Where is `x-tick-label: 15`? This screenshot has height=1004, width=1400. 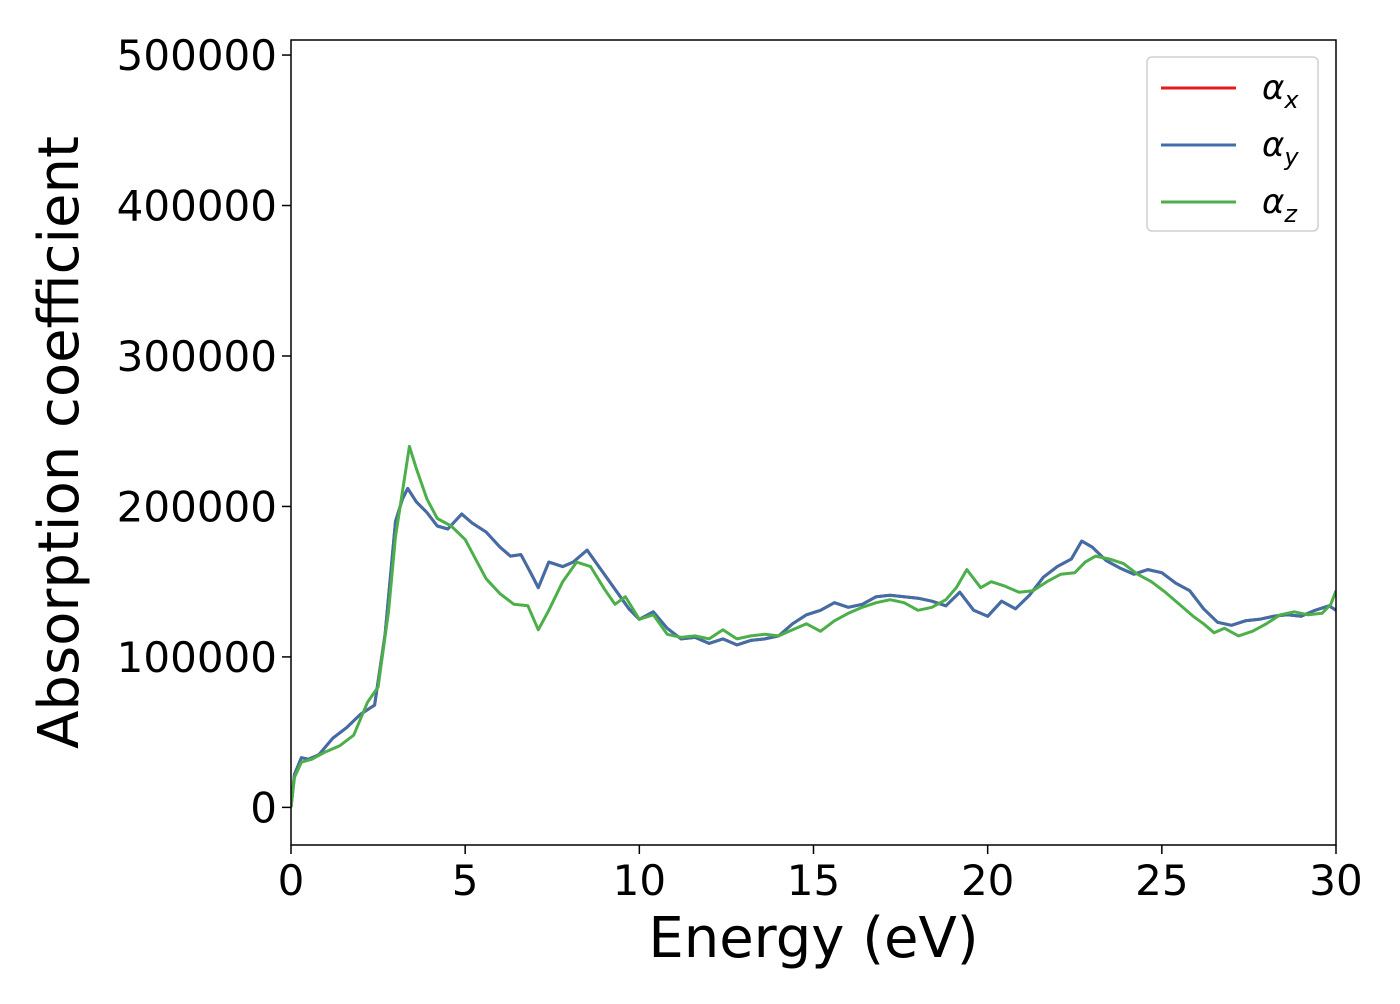
x-tick-label: 15 is located at coordinates (813, 880).